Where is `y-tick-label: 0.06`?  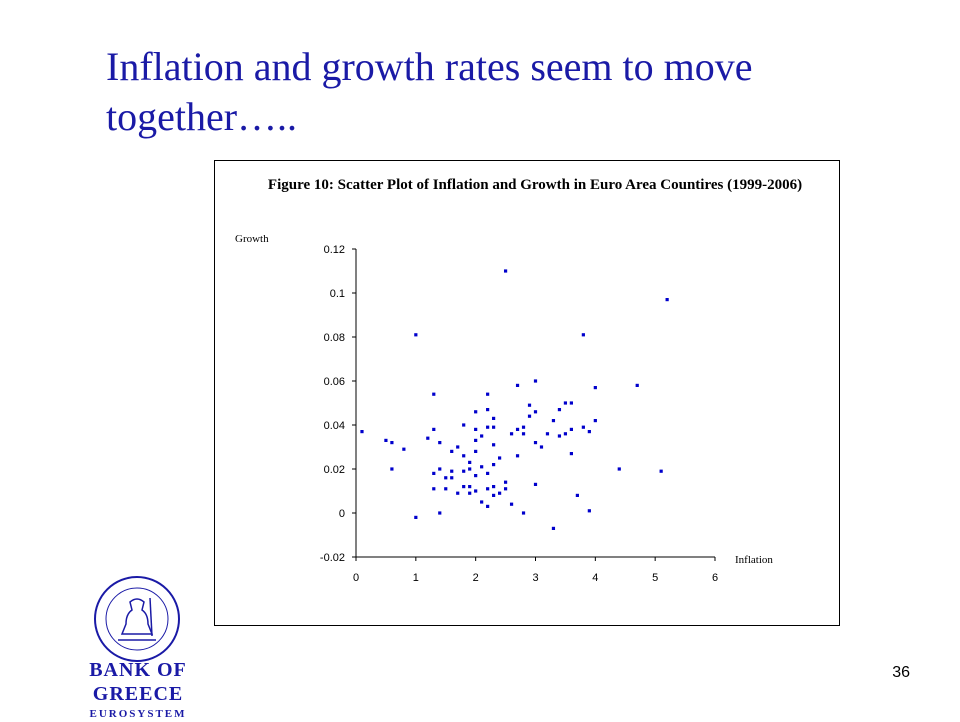 y-tick-label: 0.06 is located at coordinates (334, 382).